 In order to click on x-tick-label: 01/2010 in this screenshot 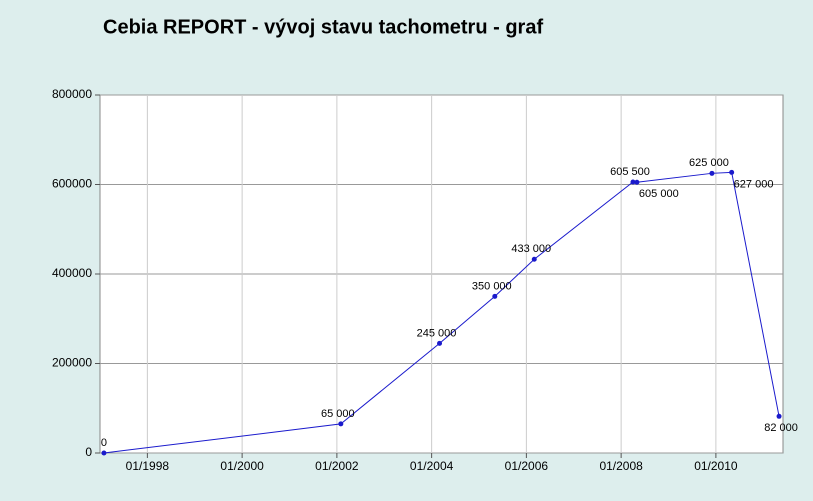, I will do `click(716, 466)`.